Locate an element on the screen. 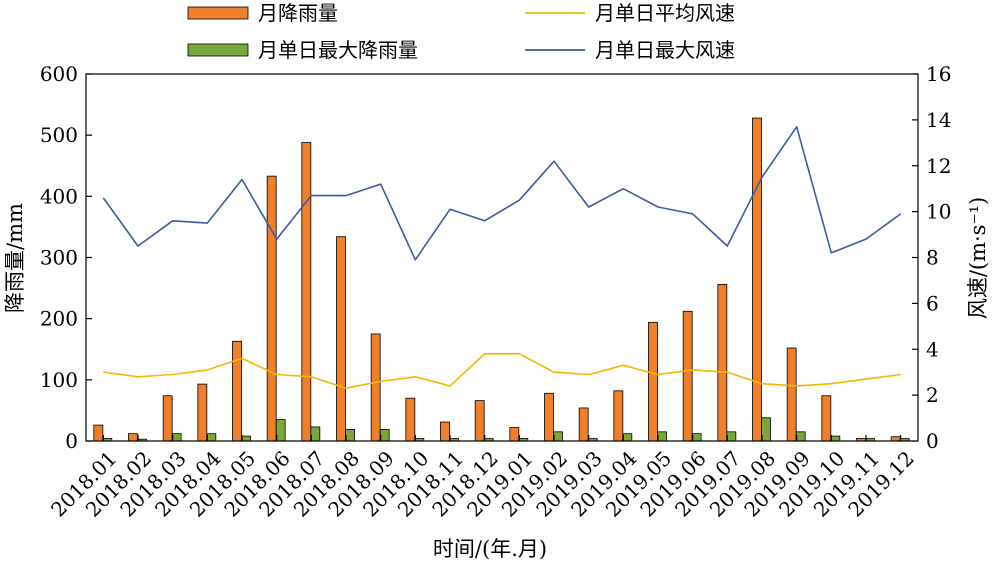 The image size is (1000, 568). y-right-tick-label: 4 is located at coordinates (932, 349).